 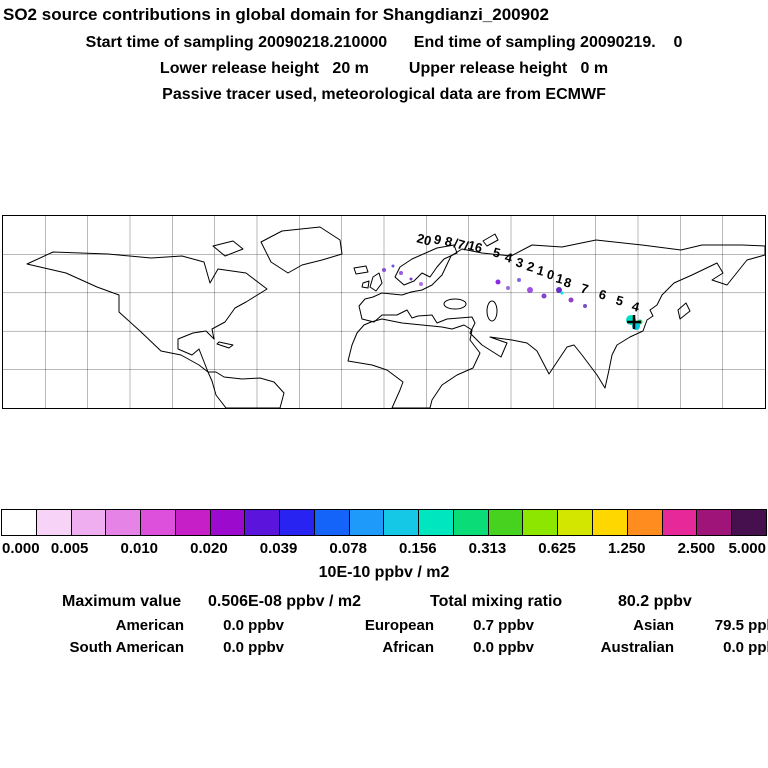 I want to click on colorbar-tick-label: 0.078, so click(x=348, y=548).